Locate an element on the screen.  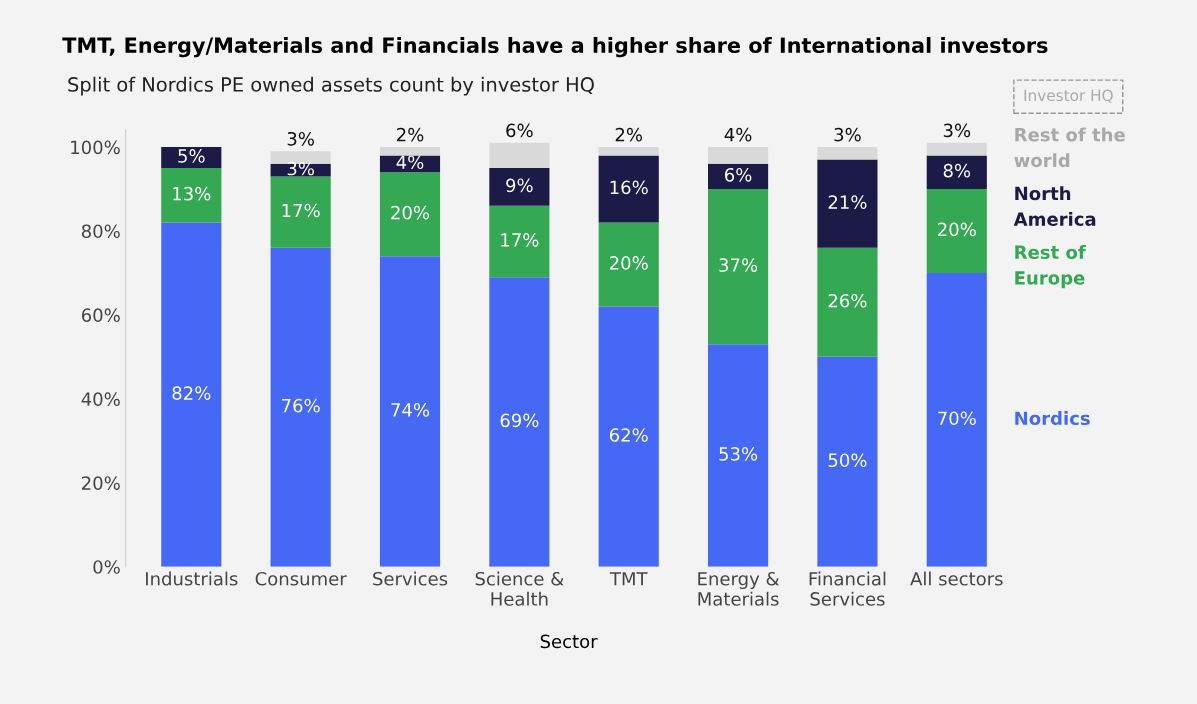
x-tick-label: Financial Services is located at coordinates (847, 588).